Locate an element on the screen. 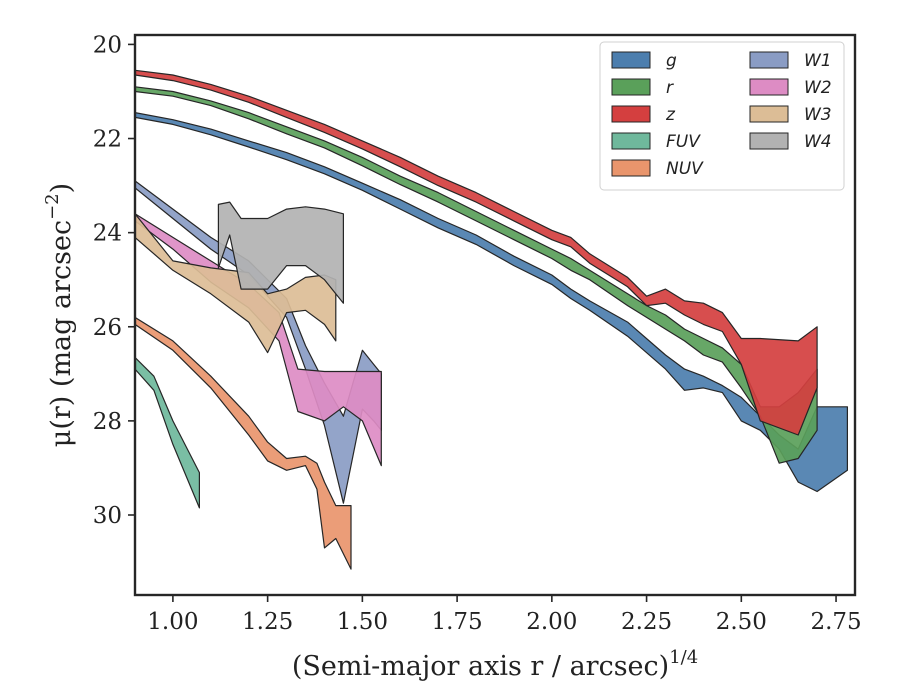  x-tick-label: 2.75 is located at coordinates (835, 622).